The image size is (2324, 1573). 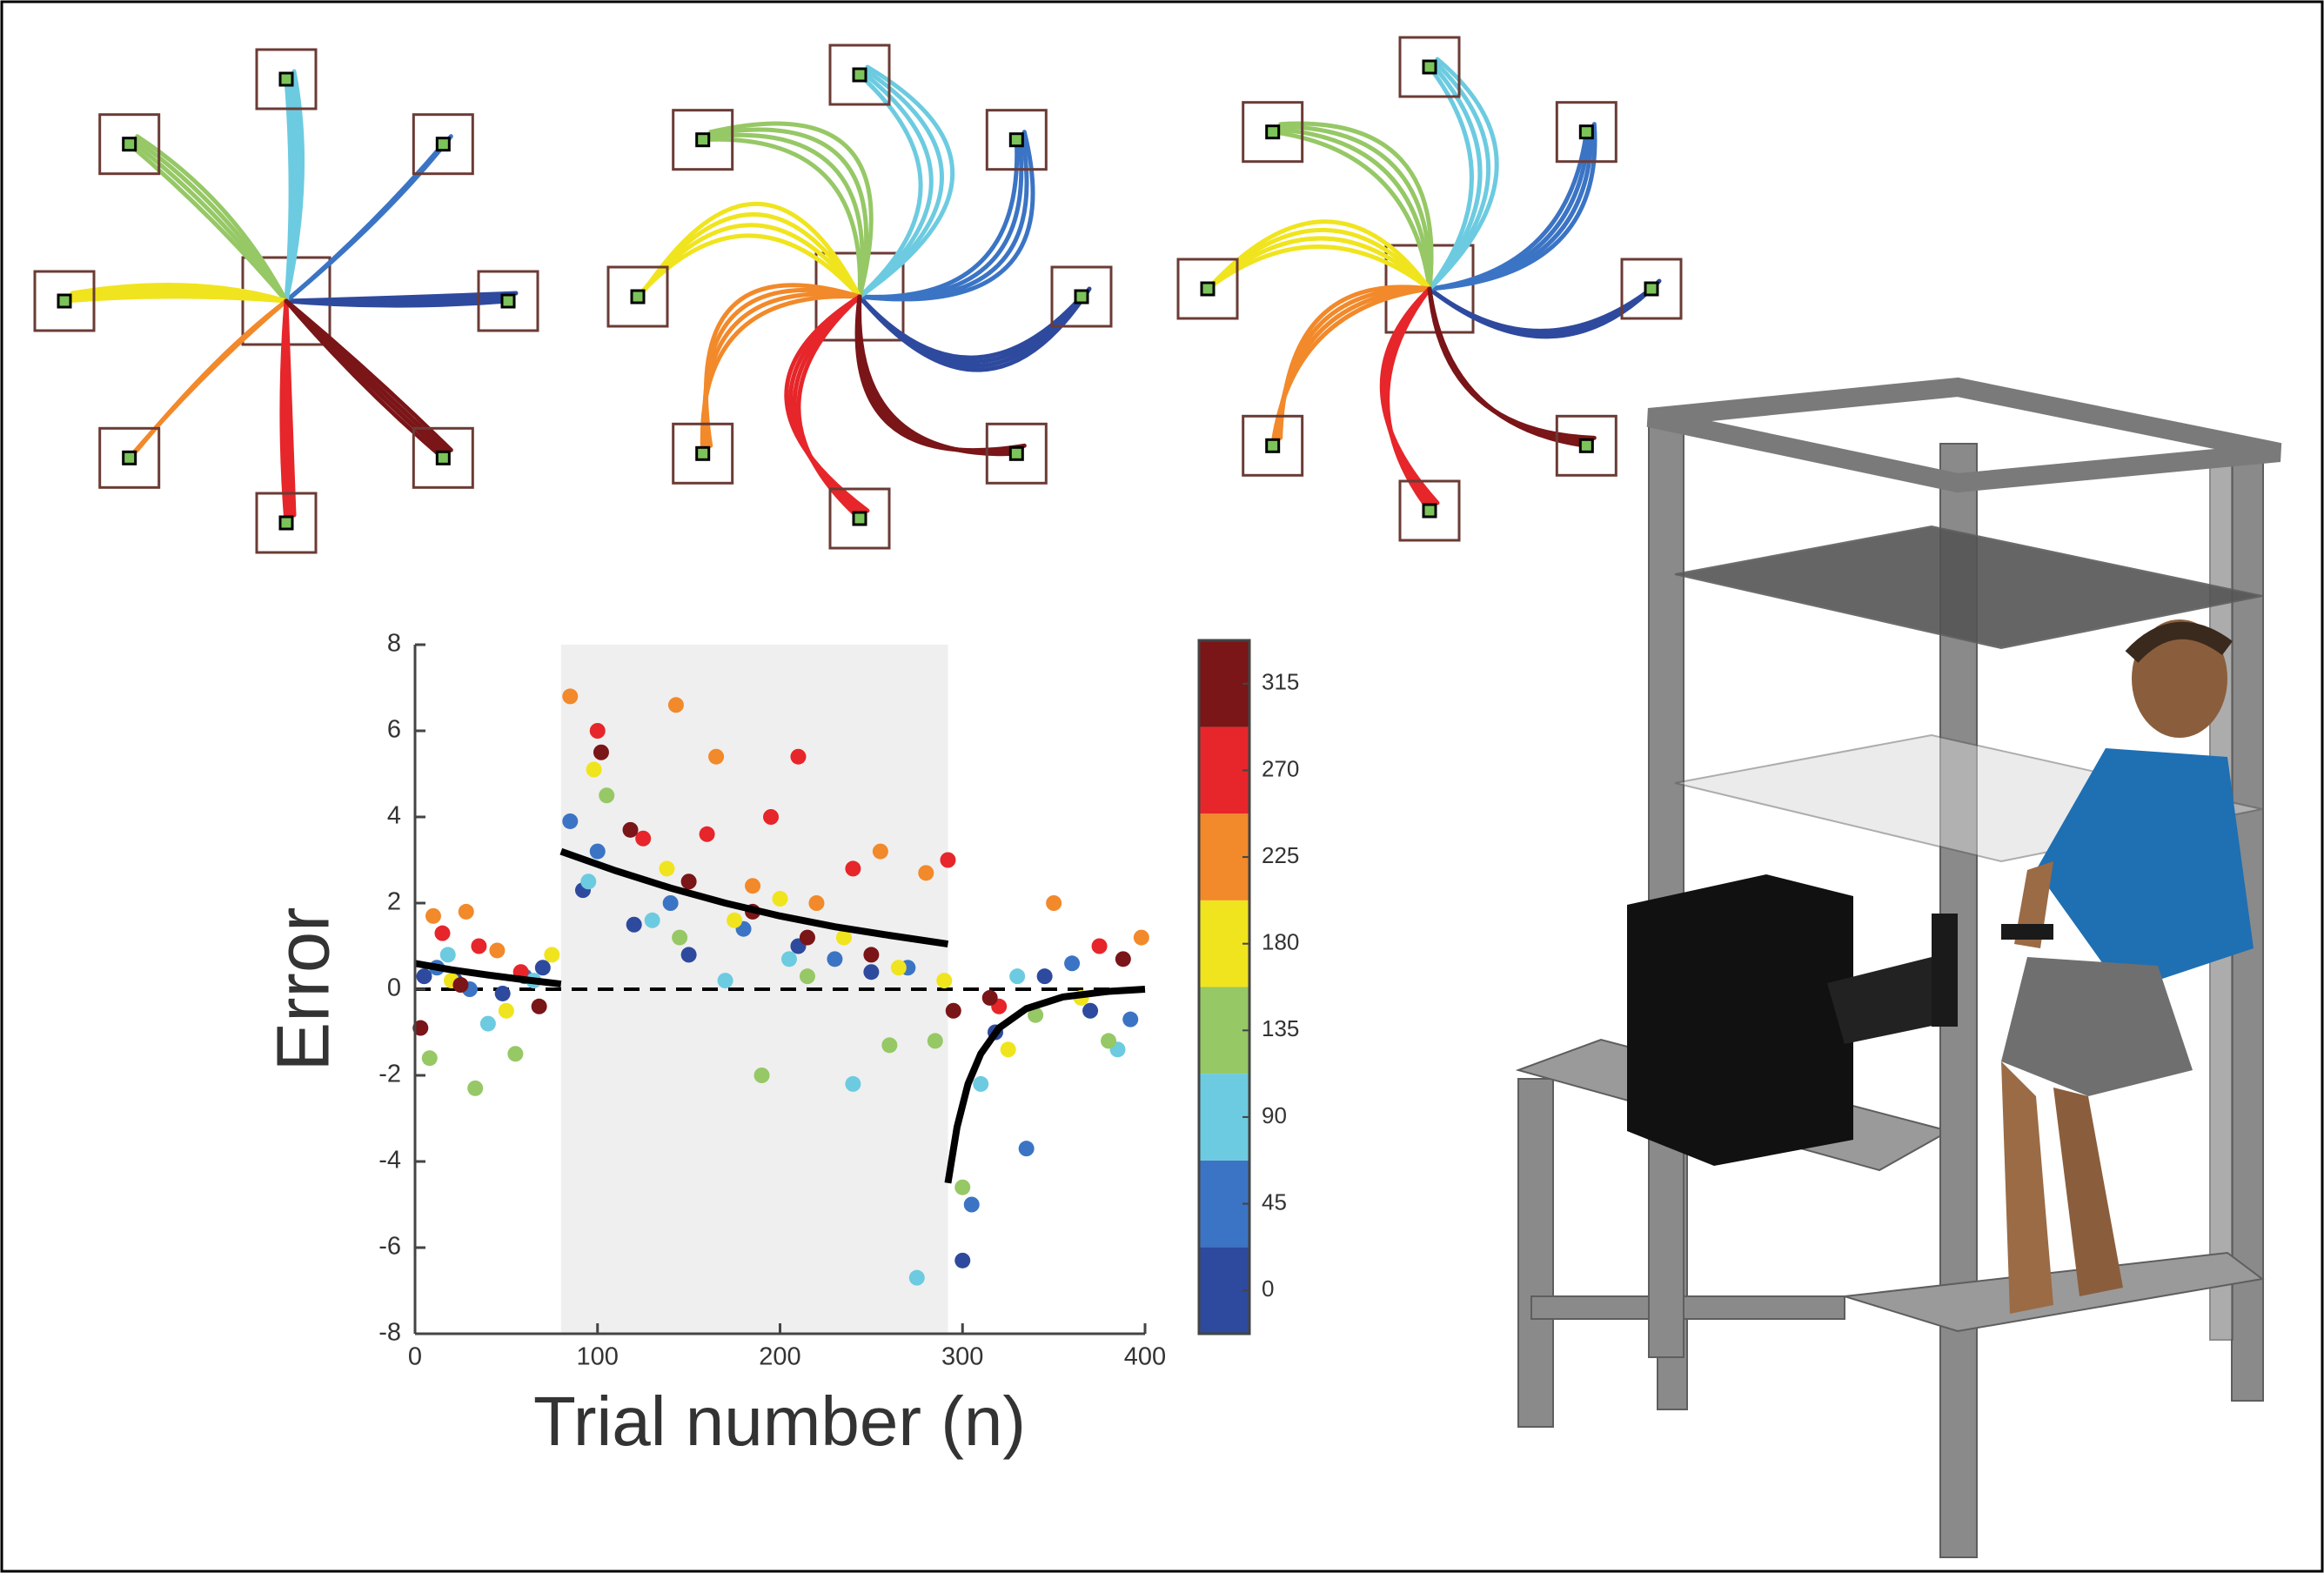 What do you see at coordinates (779, 1357) in the screenshot?
I see `x-tick-label: 200` at bounding box center [779, 1357].